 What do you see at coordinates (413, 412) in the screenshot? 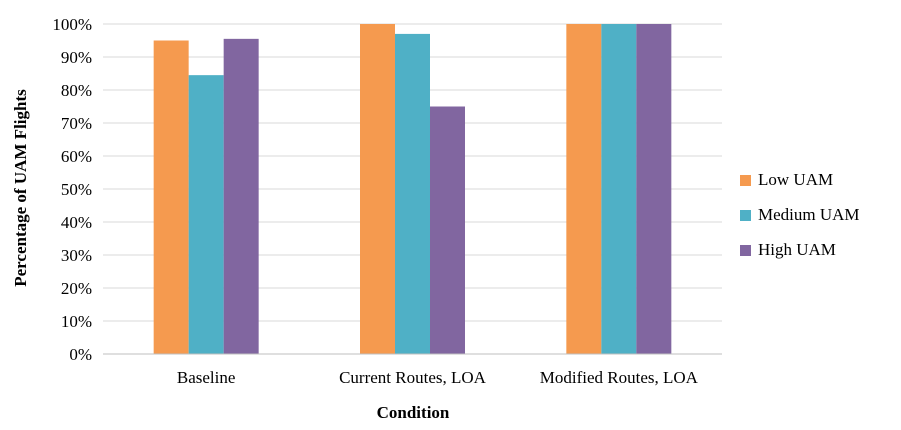
I see `x-axis-title: Condition` at bounding box center [413, 412].